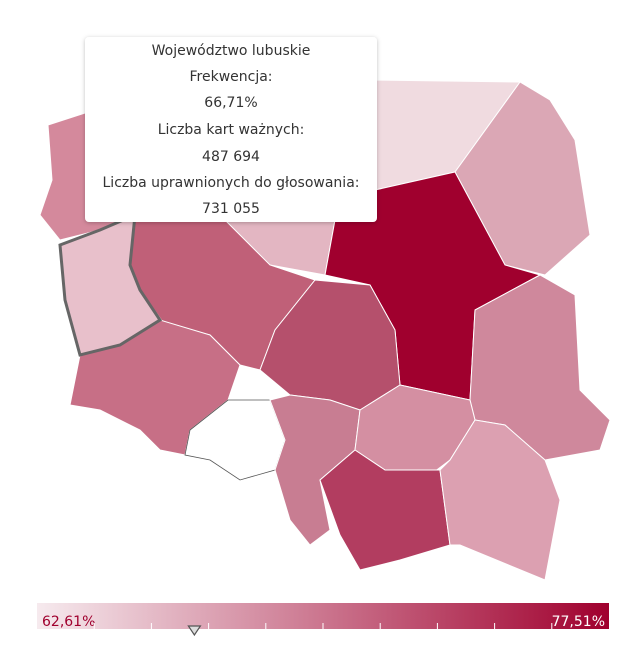  I want to click on legend: 62,61% 77,51%, so click(323, 620).